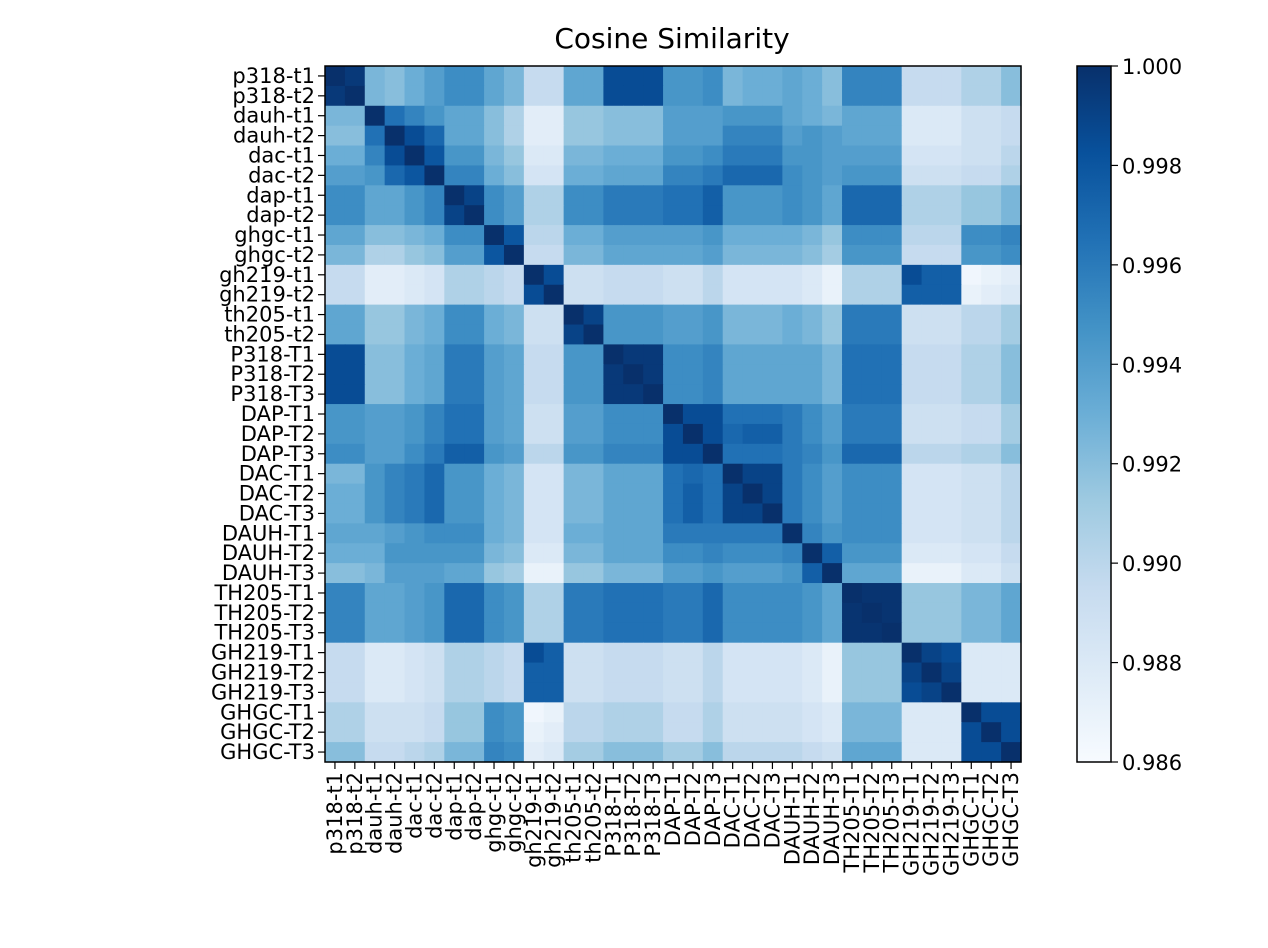 Image resolution: width=1268 pixels, height=948 pixels. I want to click on y-tick-label: TH205-T2, so click(264, 613).